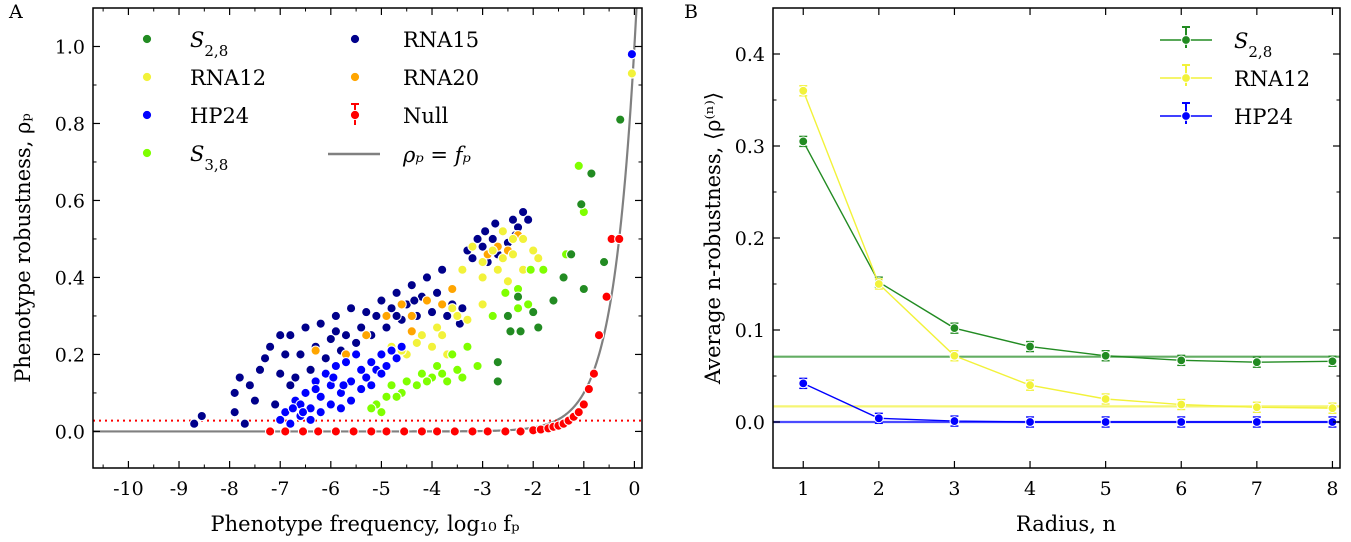  Describe the element at coordinates (184, 44) in the screenshot. I see `legend-entry-s: S2,8` at that location.